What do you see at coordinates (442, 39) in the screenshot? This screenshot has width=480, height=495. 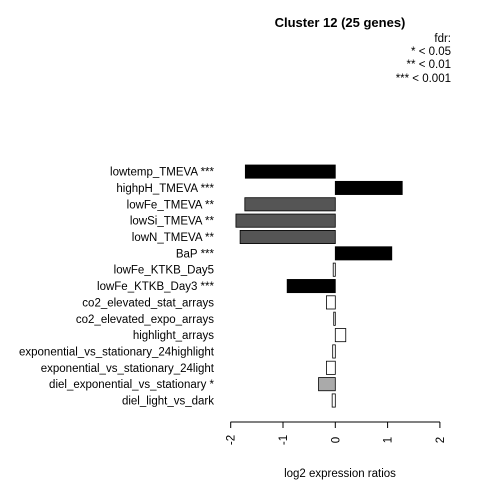 I see `legend-title: fdr:` at bounding box center [442, 39].